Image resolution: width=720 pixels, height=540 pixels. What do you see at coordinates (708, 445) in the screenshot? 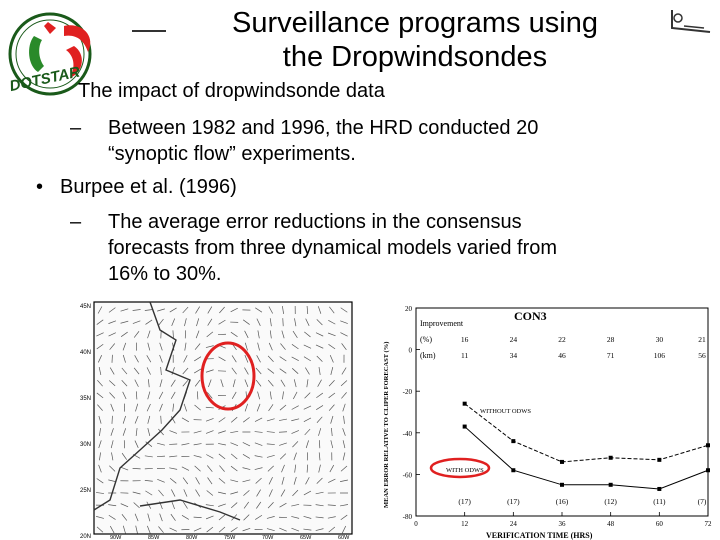
I see `series-point` at bounding box center [708, 445].